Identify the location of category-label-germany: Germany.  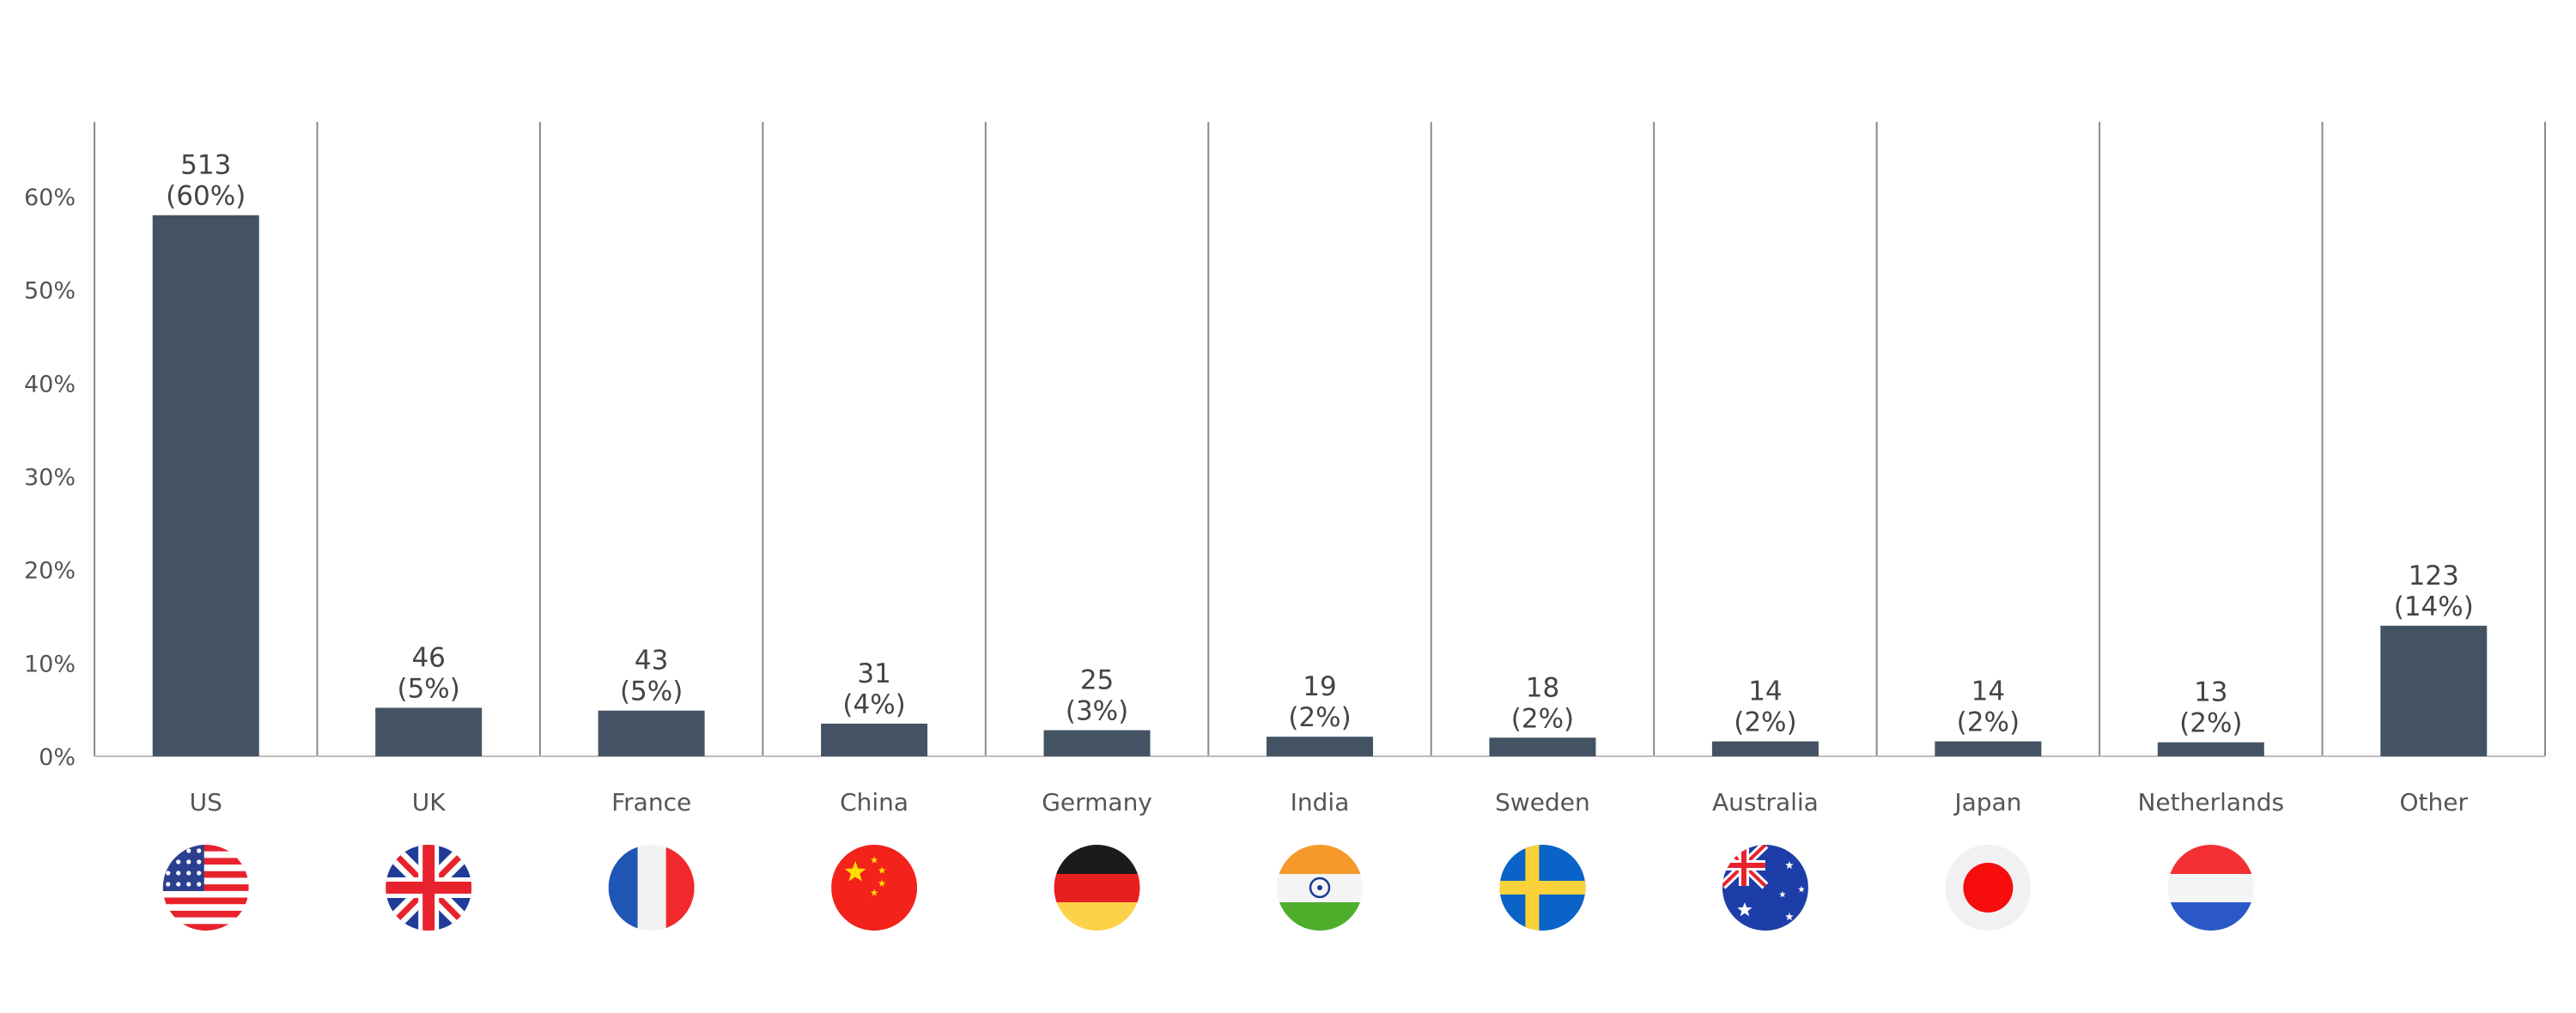
(1097, 802).